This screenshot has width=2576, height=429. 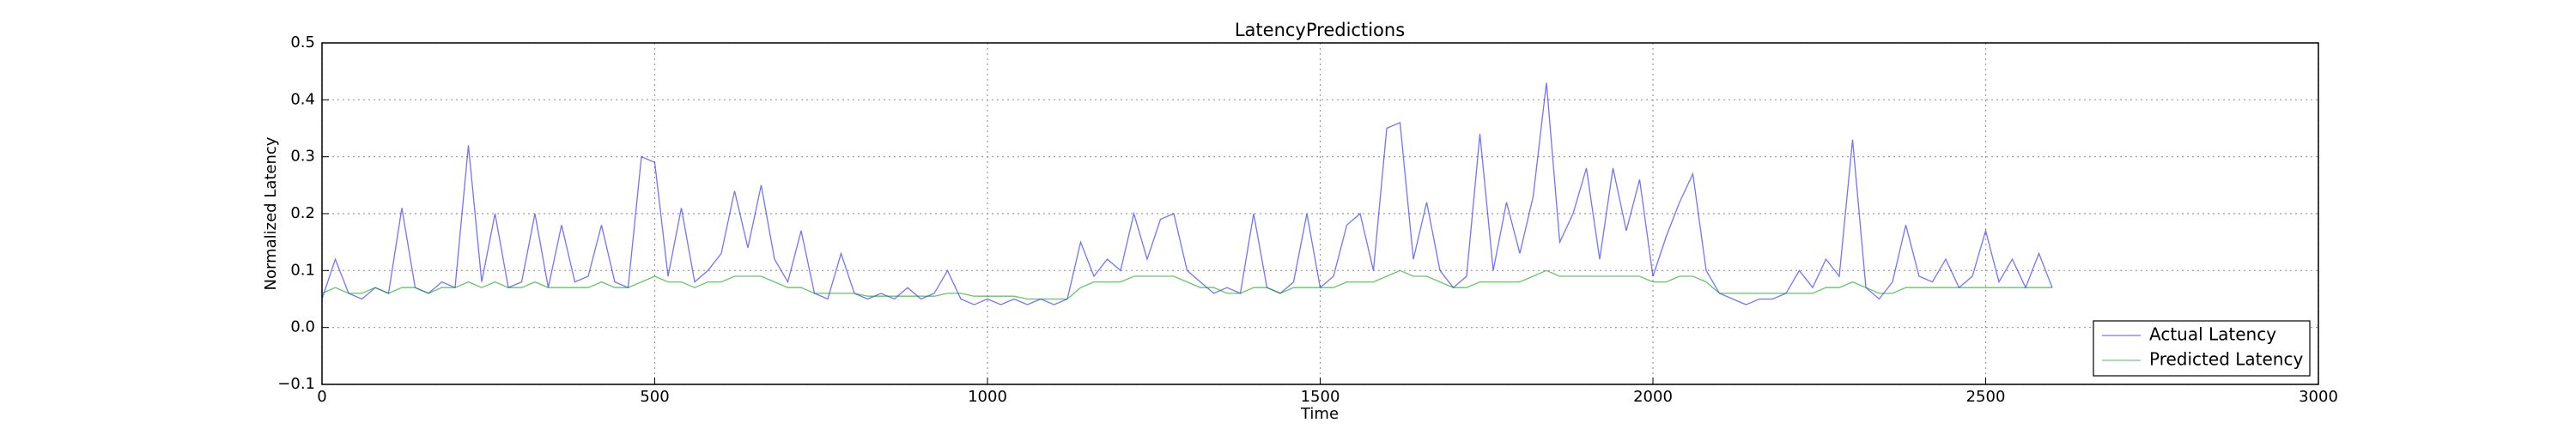 I want to click on x-tick-label: 500, so click(x=654, y=397).